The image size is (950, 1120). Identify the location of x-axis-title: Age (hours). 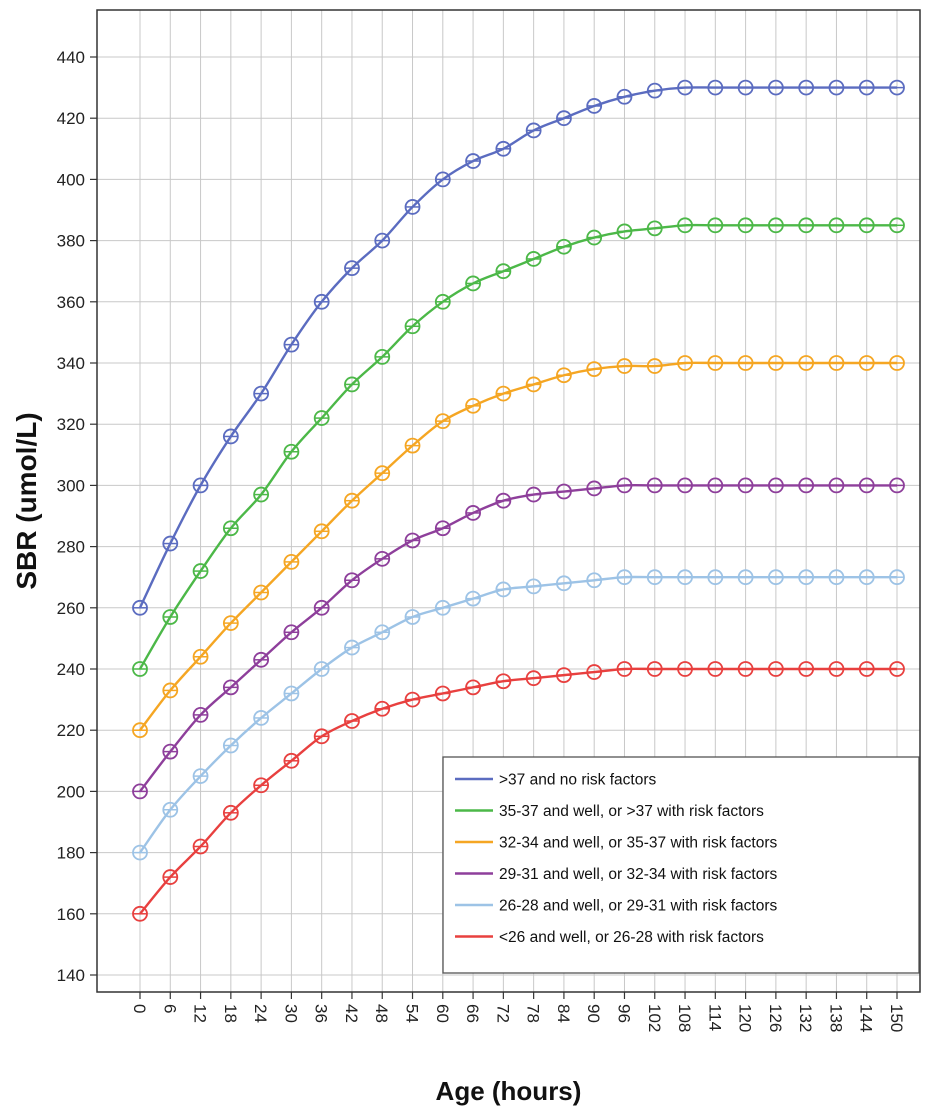
(509, 1091).